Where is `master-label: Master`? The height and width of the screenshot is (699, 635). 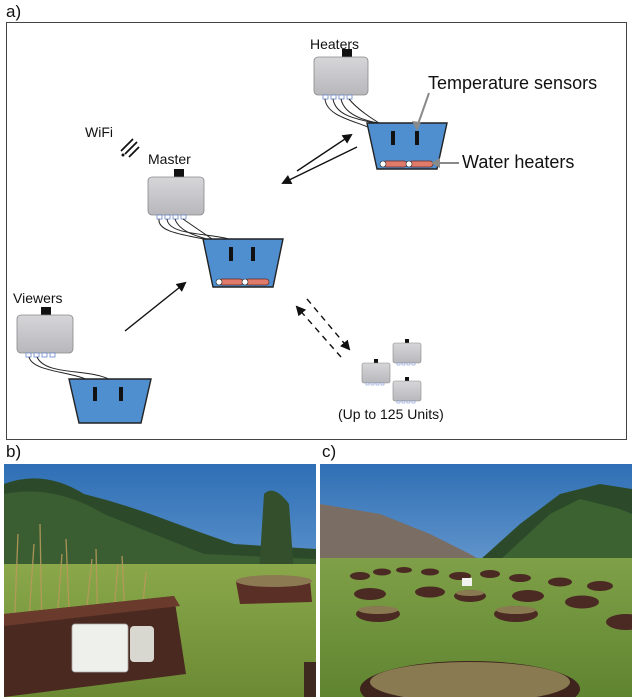
master-label: Master is located at coordinates (169, 159).